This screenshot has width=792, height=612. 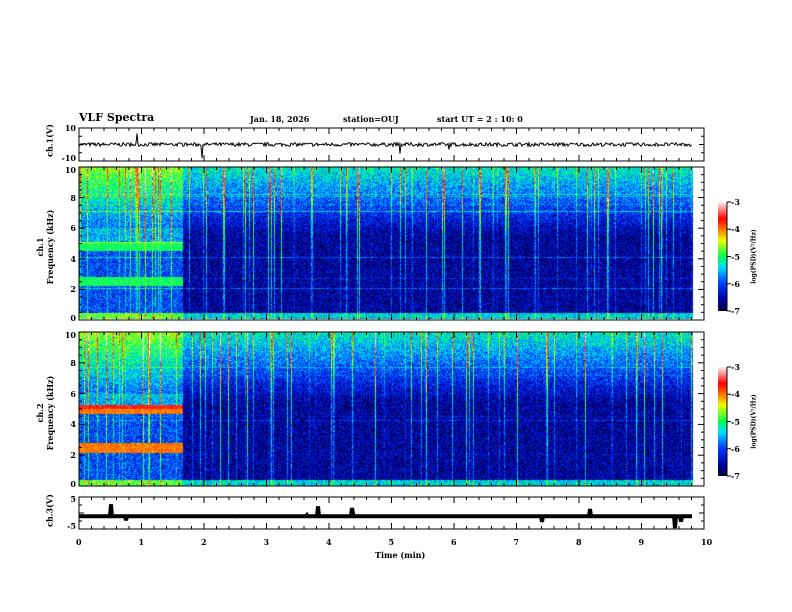 I want to click on y-tick-label: -10, so click(x=68, y=158).